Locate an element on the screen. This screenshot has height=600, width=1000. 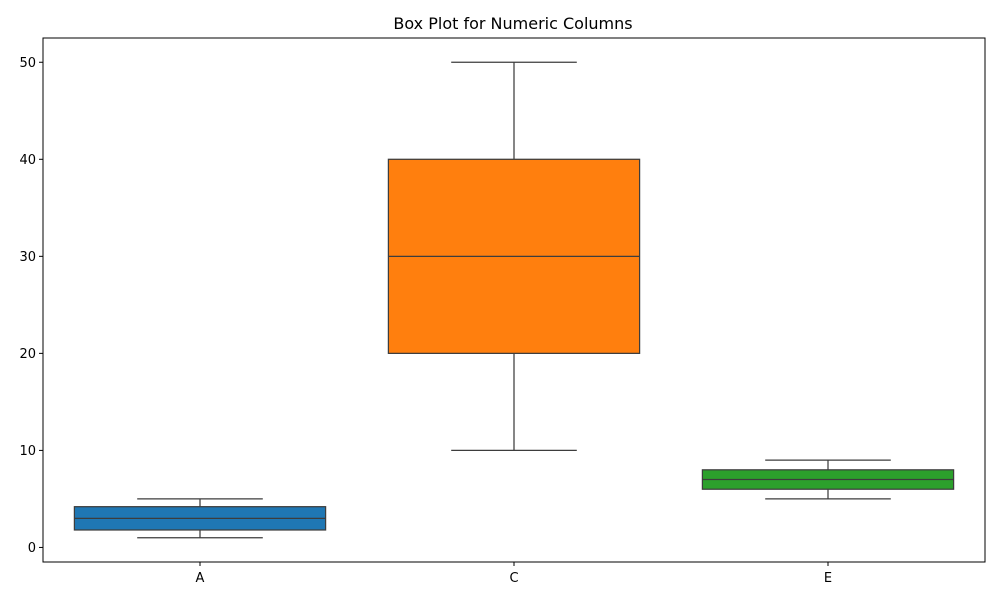
y-tick-label: 50 is located at coordinates (27, 63).